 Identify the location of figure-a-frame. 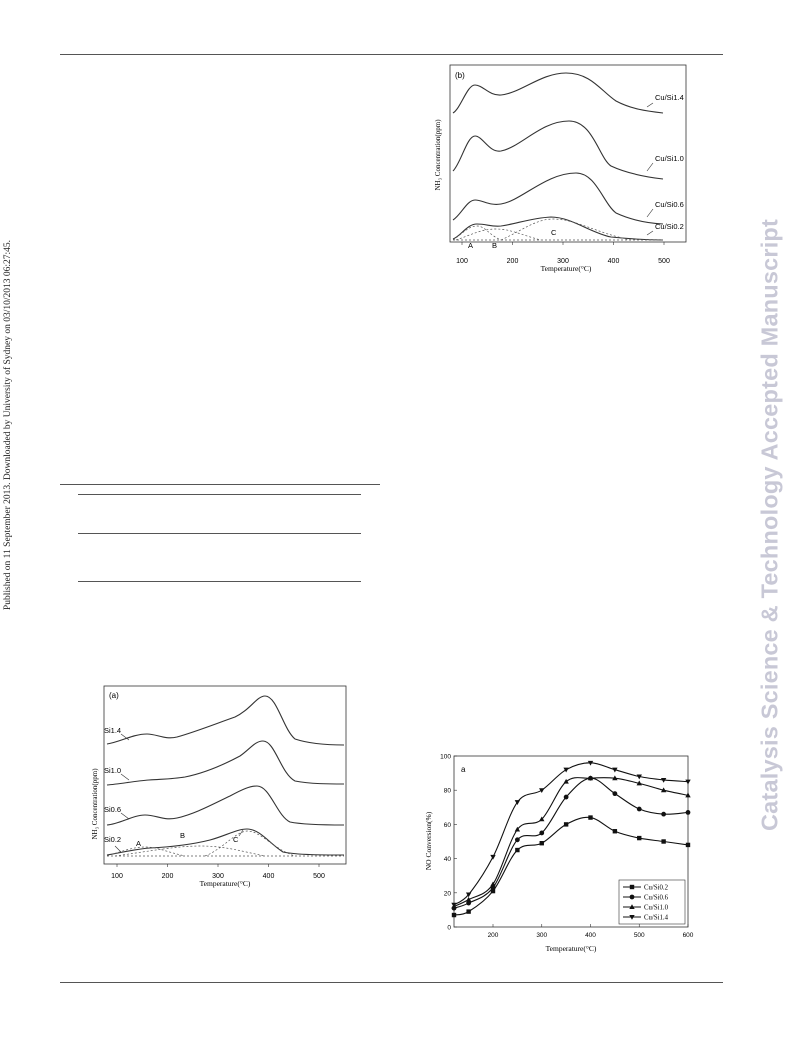
(225, 775).